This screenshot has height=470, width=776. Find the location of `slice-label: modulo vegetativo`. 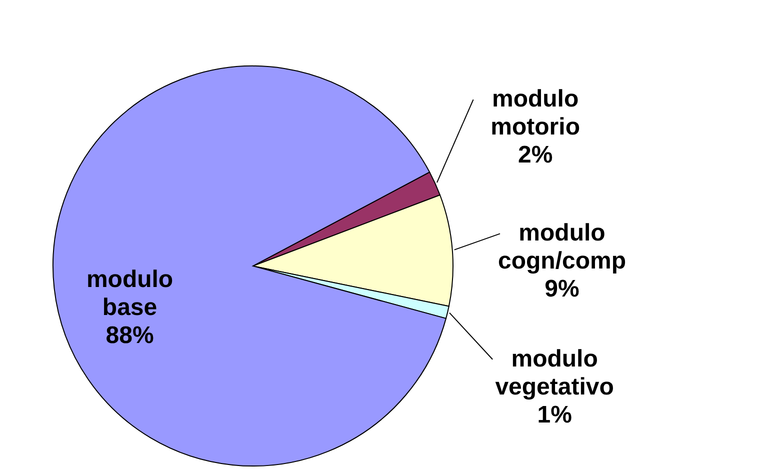

slice-label: modulo vegetativo is located at coordinates (554, 372).